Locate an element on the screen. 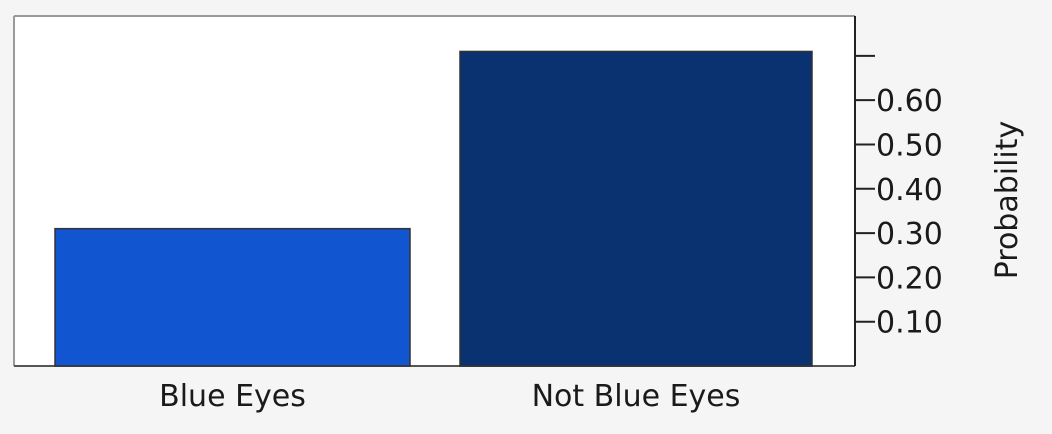 The height and width of the screenshot is (434, 1052). y-ticks-group: 0.10 0.20 0.30 0.40 0.50 0.60 is located at coordinates (899, 197).